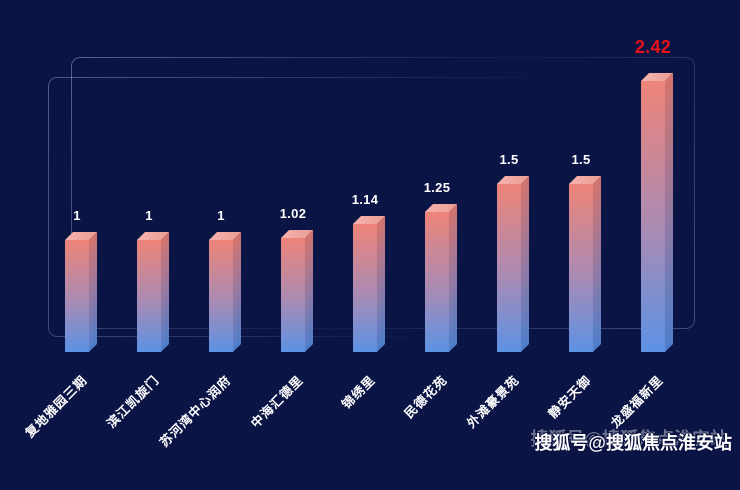  What do you see at coordinates (653, 47) in the screenshot?
I see `bar-value-label: 2.42` at bounding box center [653, 47].